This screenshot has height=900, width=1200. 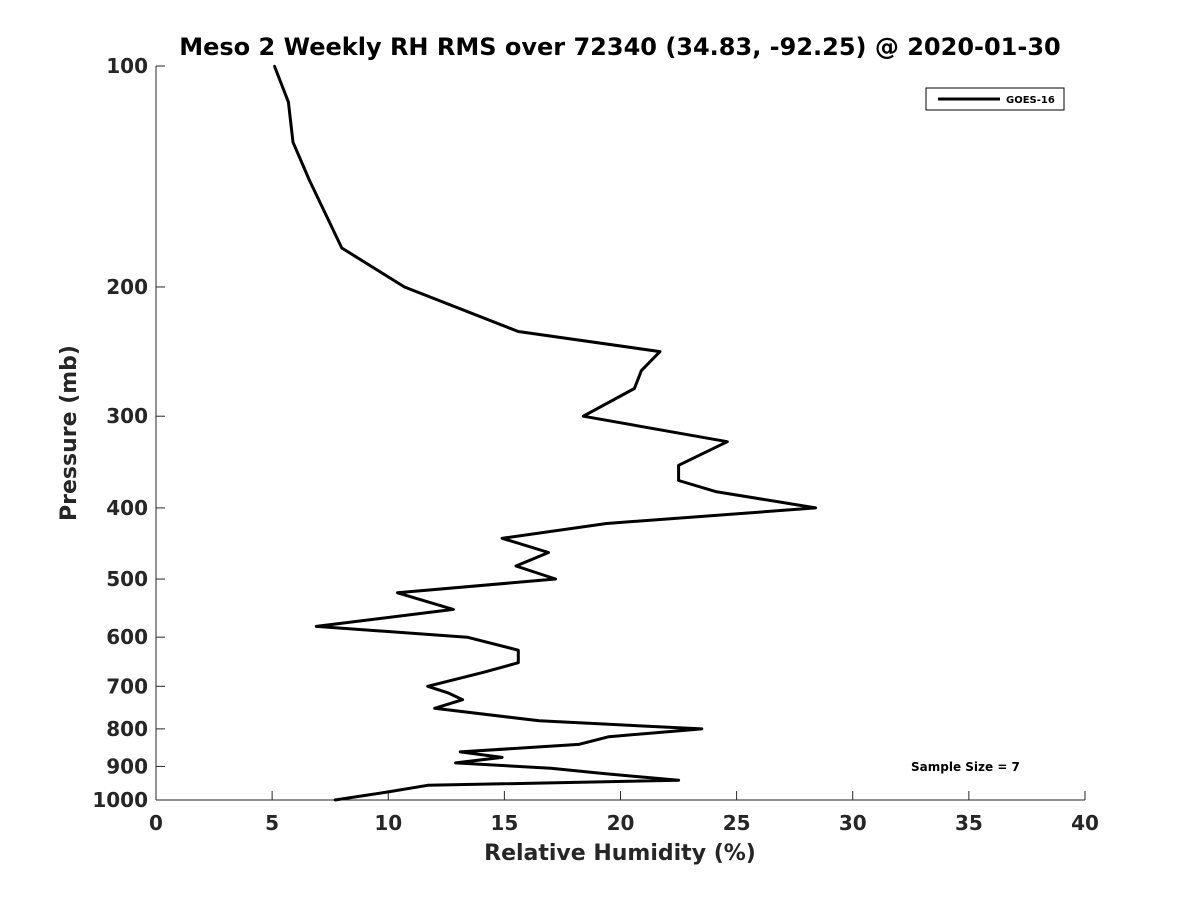 What do you see at coordinates (127, 579) in the screenshot?
I see `y-tick-label: 500` at bounding box center [127, 579].